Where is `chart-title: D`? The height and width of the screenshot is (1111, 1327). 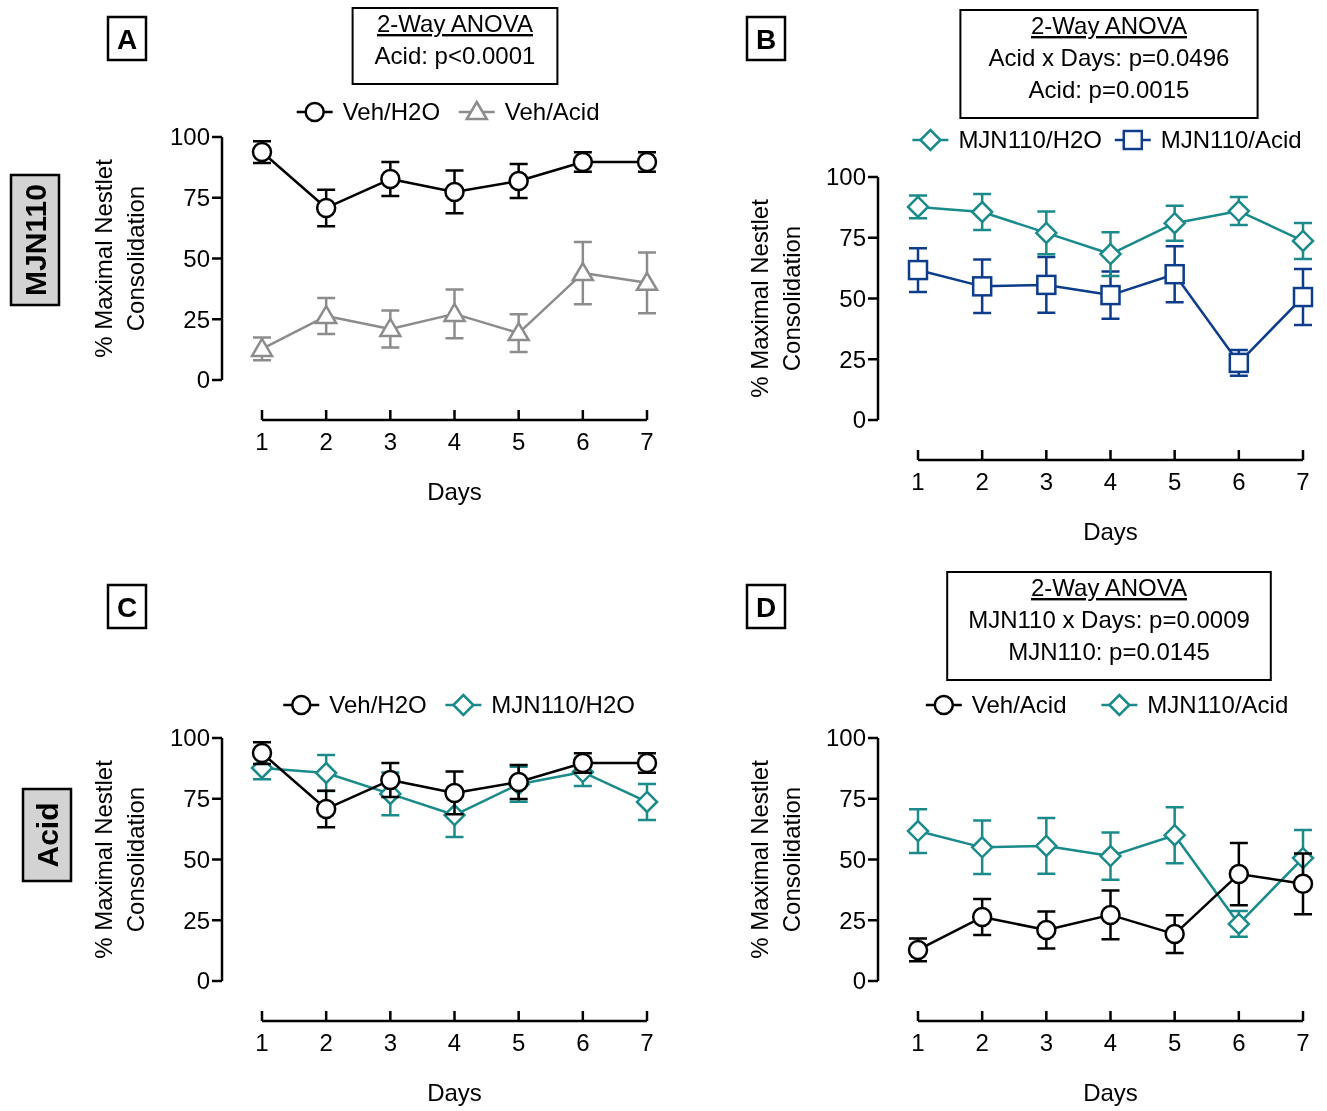 chart-title: D is located at coordinates (766, 607).